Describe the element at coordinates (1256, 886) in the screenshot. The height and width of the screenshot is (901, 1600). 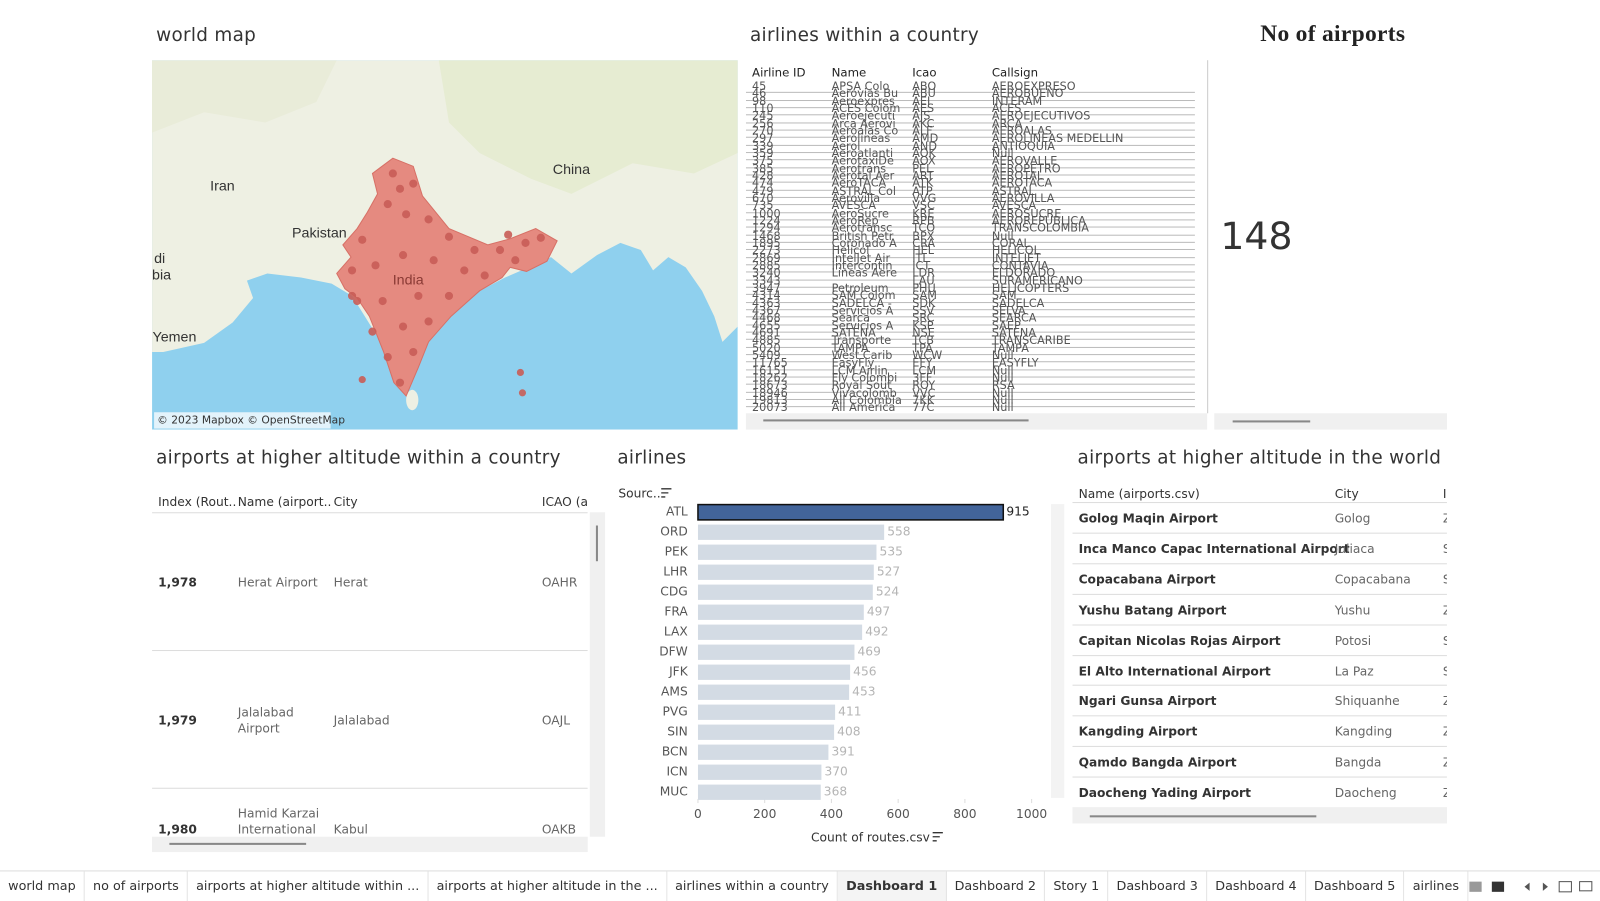
I see `sheet-tab: Dashboard 4` at that location.